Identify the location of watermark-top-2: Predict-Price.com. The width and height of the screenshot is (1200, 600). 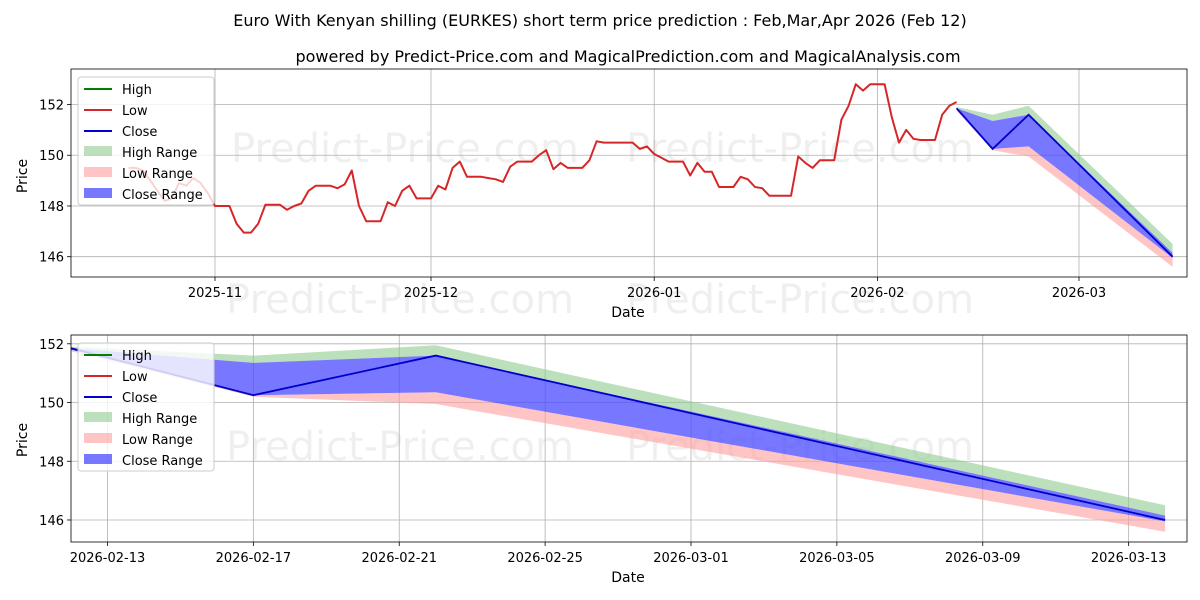
(800, 149).